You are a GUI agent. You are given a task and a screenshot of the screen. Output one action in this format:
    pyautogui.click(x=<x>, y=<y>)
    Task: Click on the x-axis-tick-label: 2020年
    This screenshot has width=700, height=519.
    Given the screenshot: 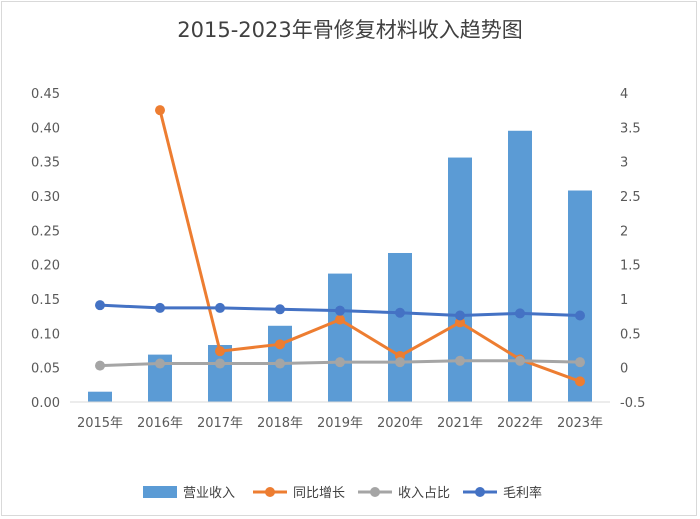 What is the action you would take?
    pyautogui.click(x=400, y=423)
    